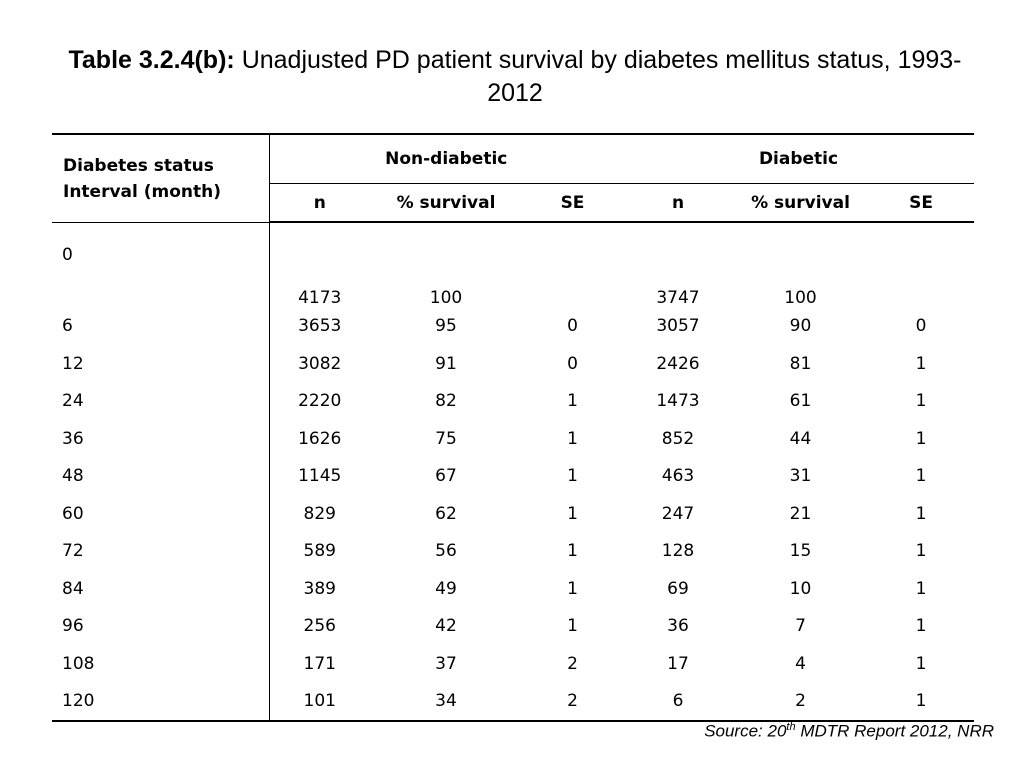 This screenshot has width=1024, height=768. I want to click on non-diabetic-se-cell, so click(572, 265).